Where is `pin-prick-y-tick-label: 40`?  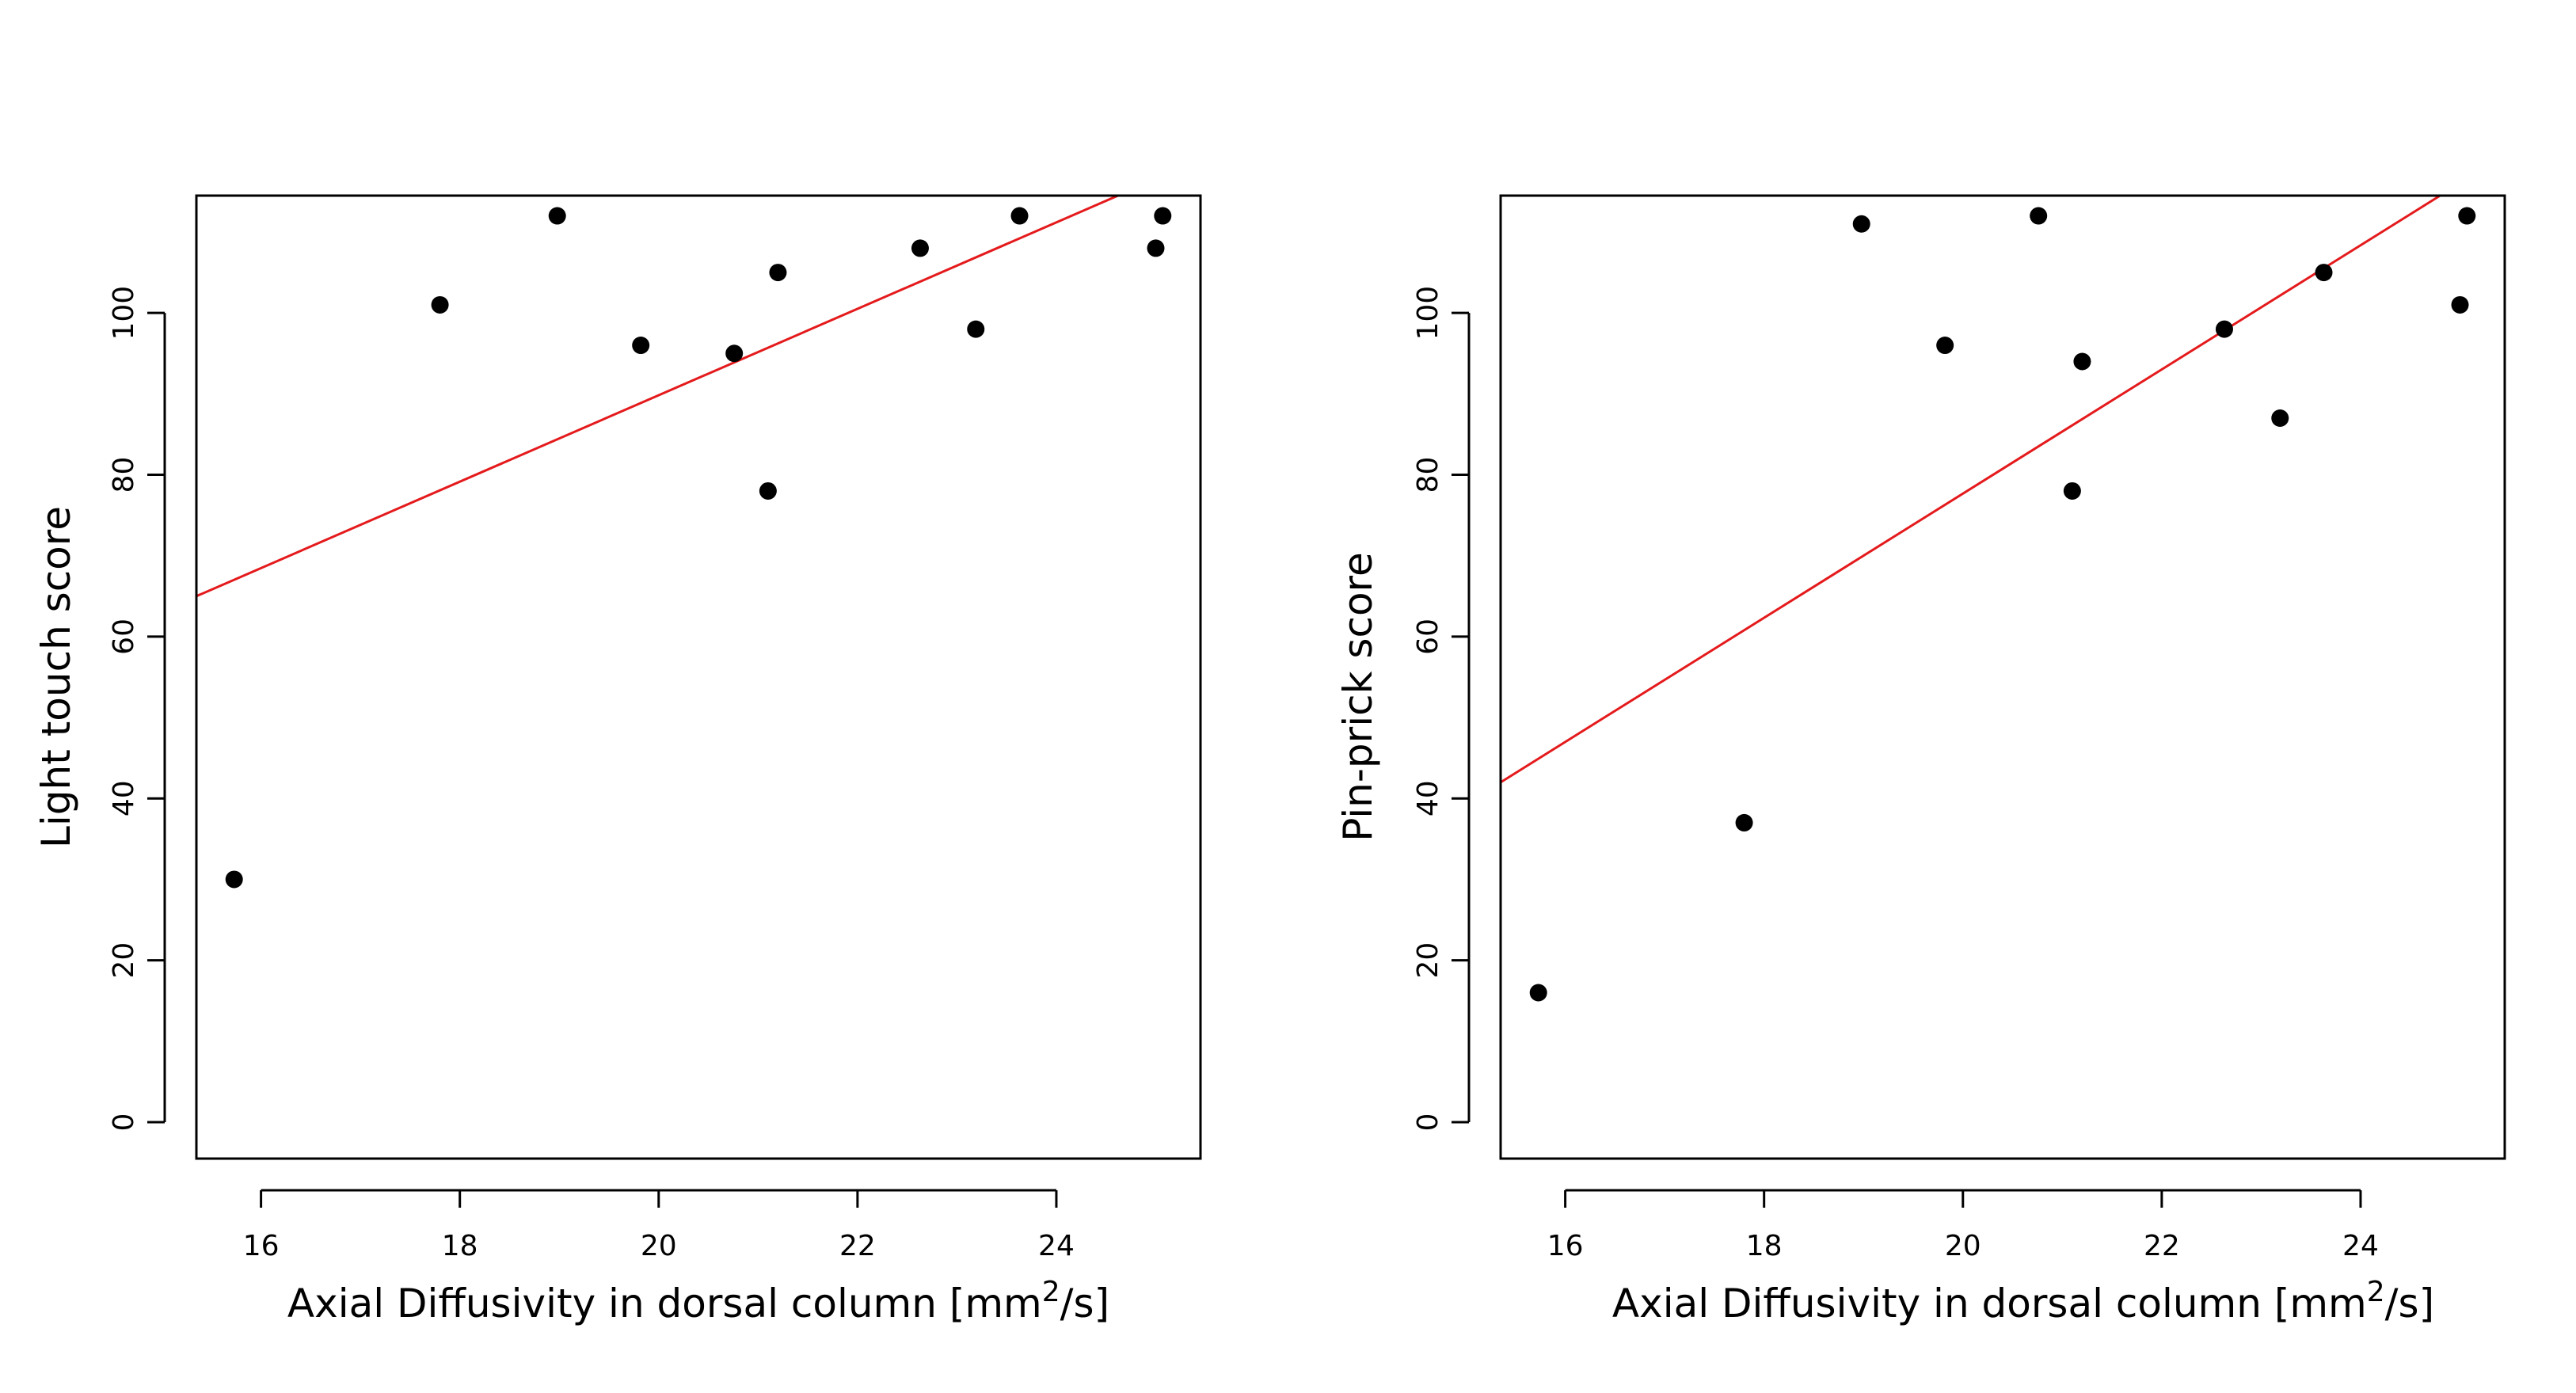
pin-prick-y-tick-label: 40 is located at coordinates (1428, 798).